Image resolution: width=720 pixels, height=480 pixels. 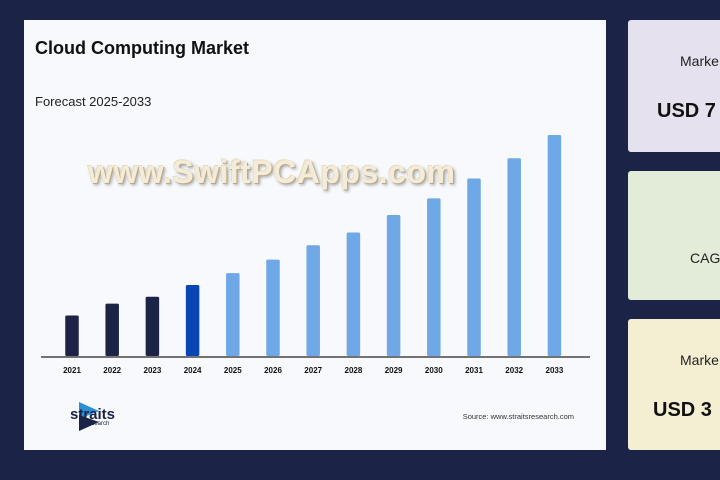 I want to click on x-tick-label: 2022, so click(x=112, y=370).